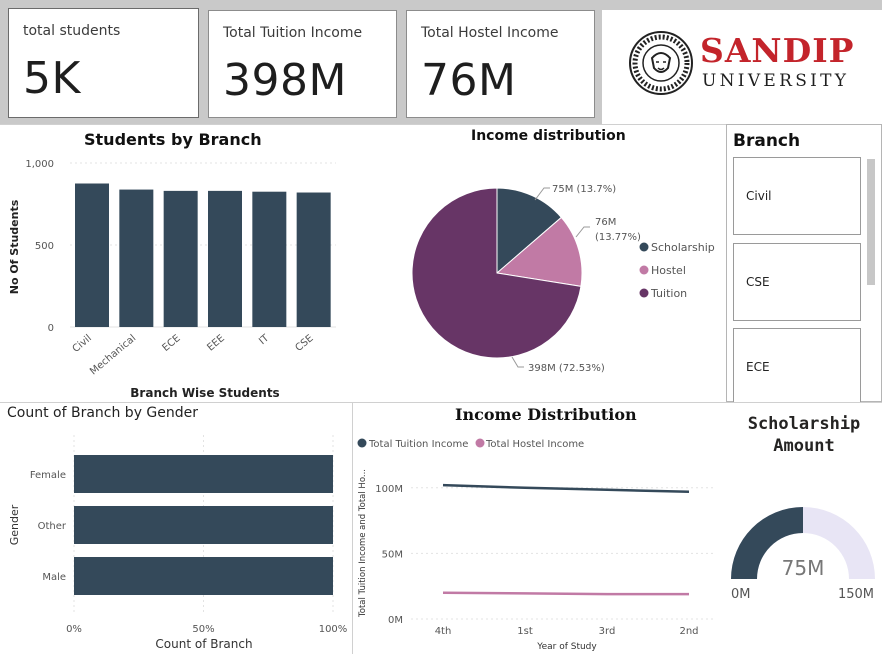 Image resolution: width=882 pixels, height=654 pixels. I want to click on x-tick-label: 50%, so click(203, 629).